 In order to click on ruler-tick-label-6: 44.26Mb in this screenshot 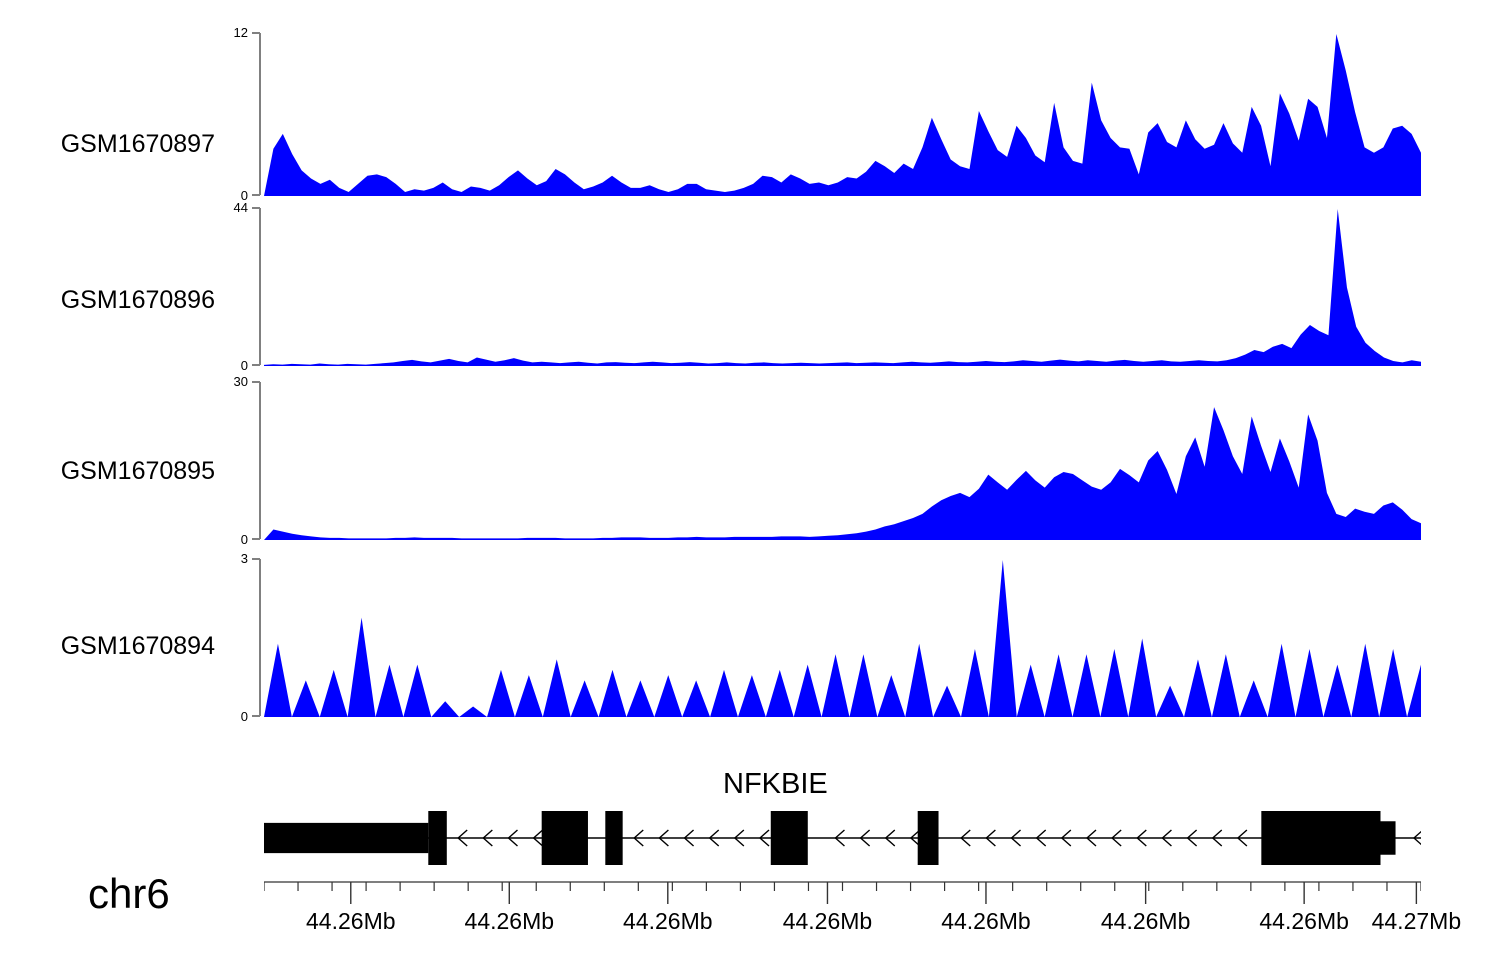, I will do `click(1145, 921)`.